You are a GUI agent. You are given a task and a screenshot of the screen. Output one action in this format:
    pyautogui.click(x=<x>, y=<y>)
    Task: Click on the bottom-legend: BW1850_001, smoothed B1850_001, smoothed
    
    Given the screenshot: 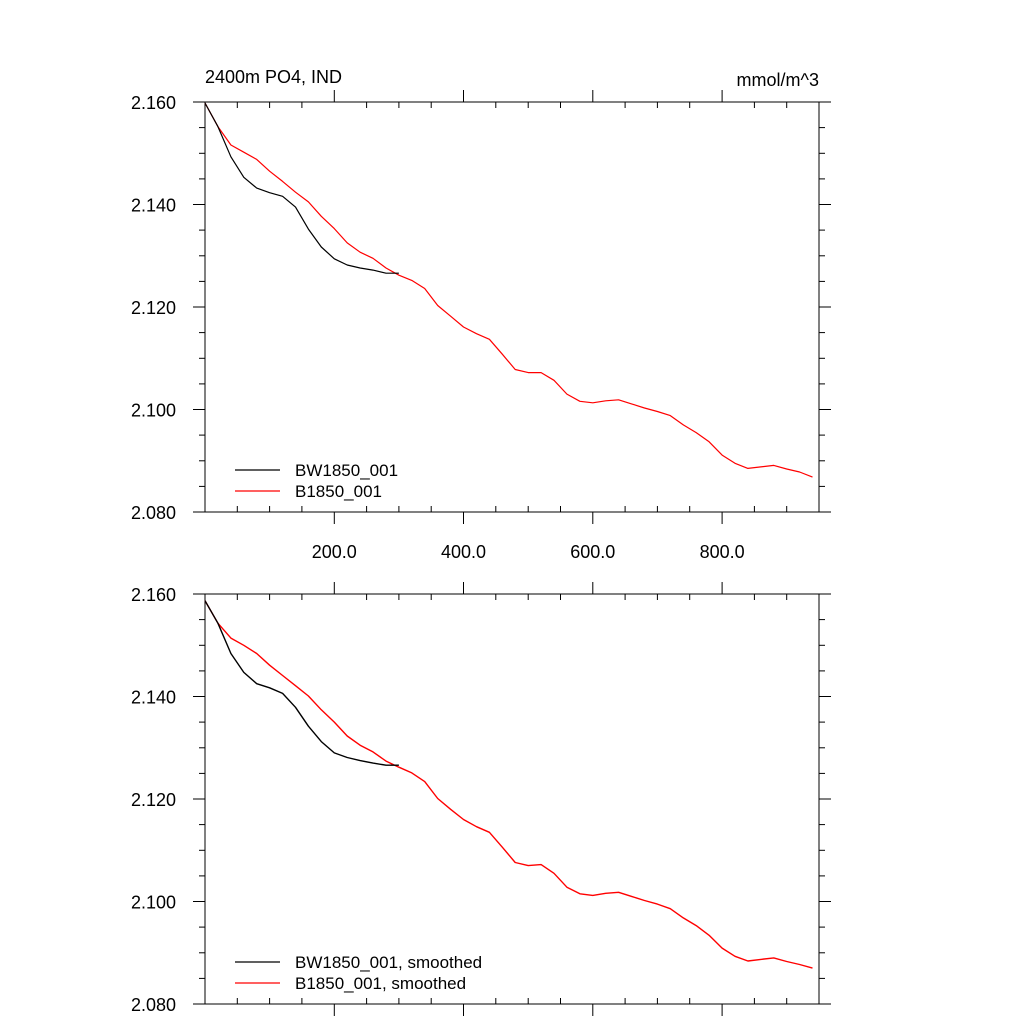 What is the action you would take?
    pyautogui.click(x=358, y=973)
    